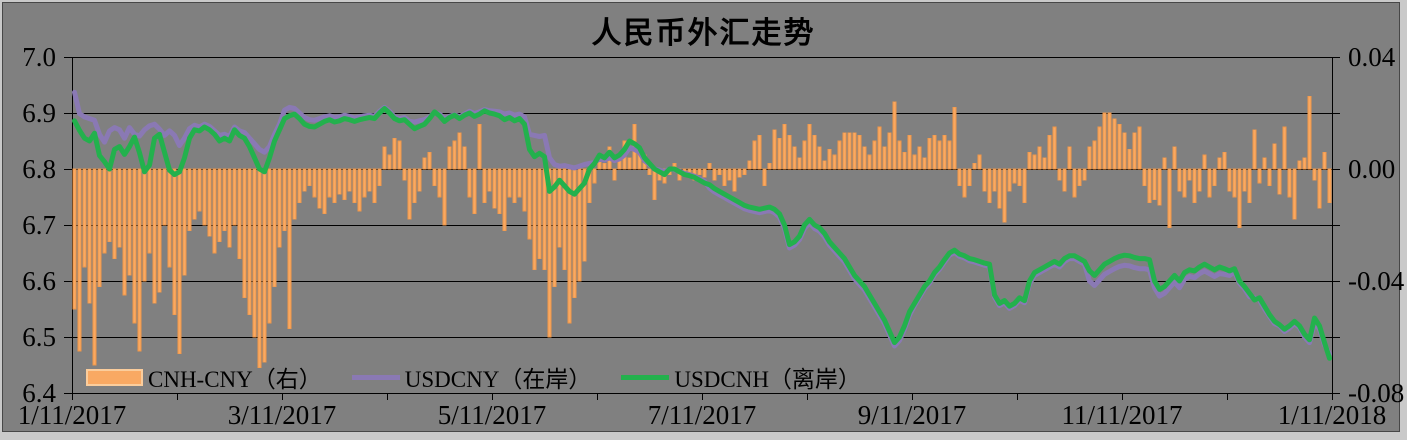 The height and width of the screenshot is (440, 1407). Describe the element at coordinates (1376, 393) in the screenshot. I see `right-axis-tick-label: -0.08` at that location.